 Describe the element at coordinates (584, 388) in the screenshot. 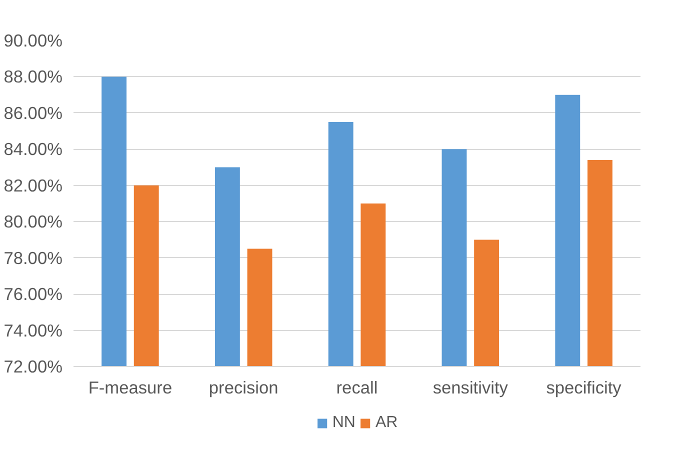

I see `x-tick-label: specificity` at that location.